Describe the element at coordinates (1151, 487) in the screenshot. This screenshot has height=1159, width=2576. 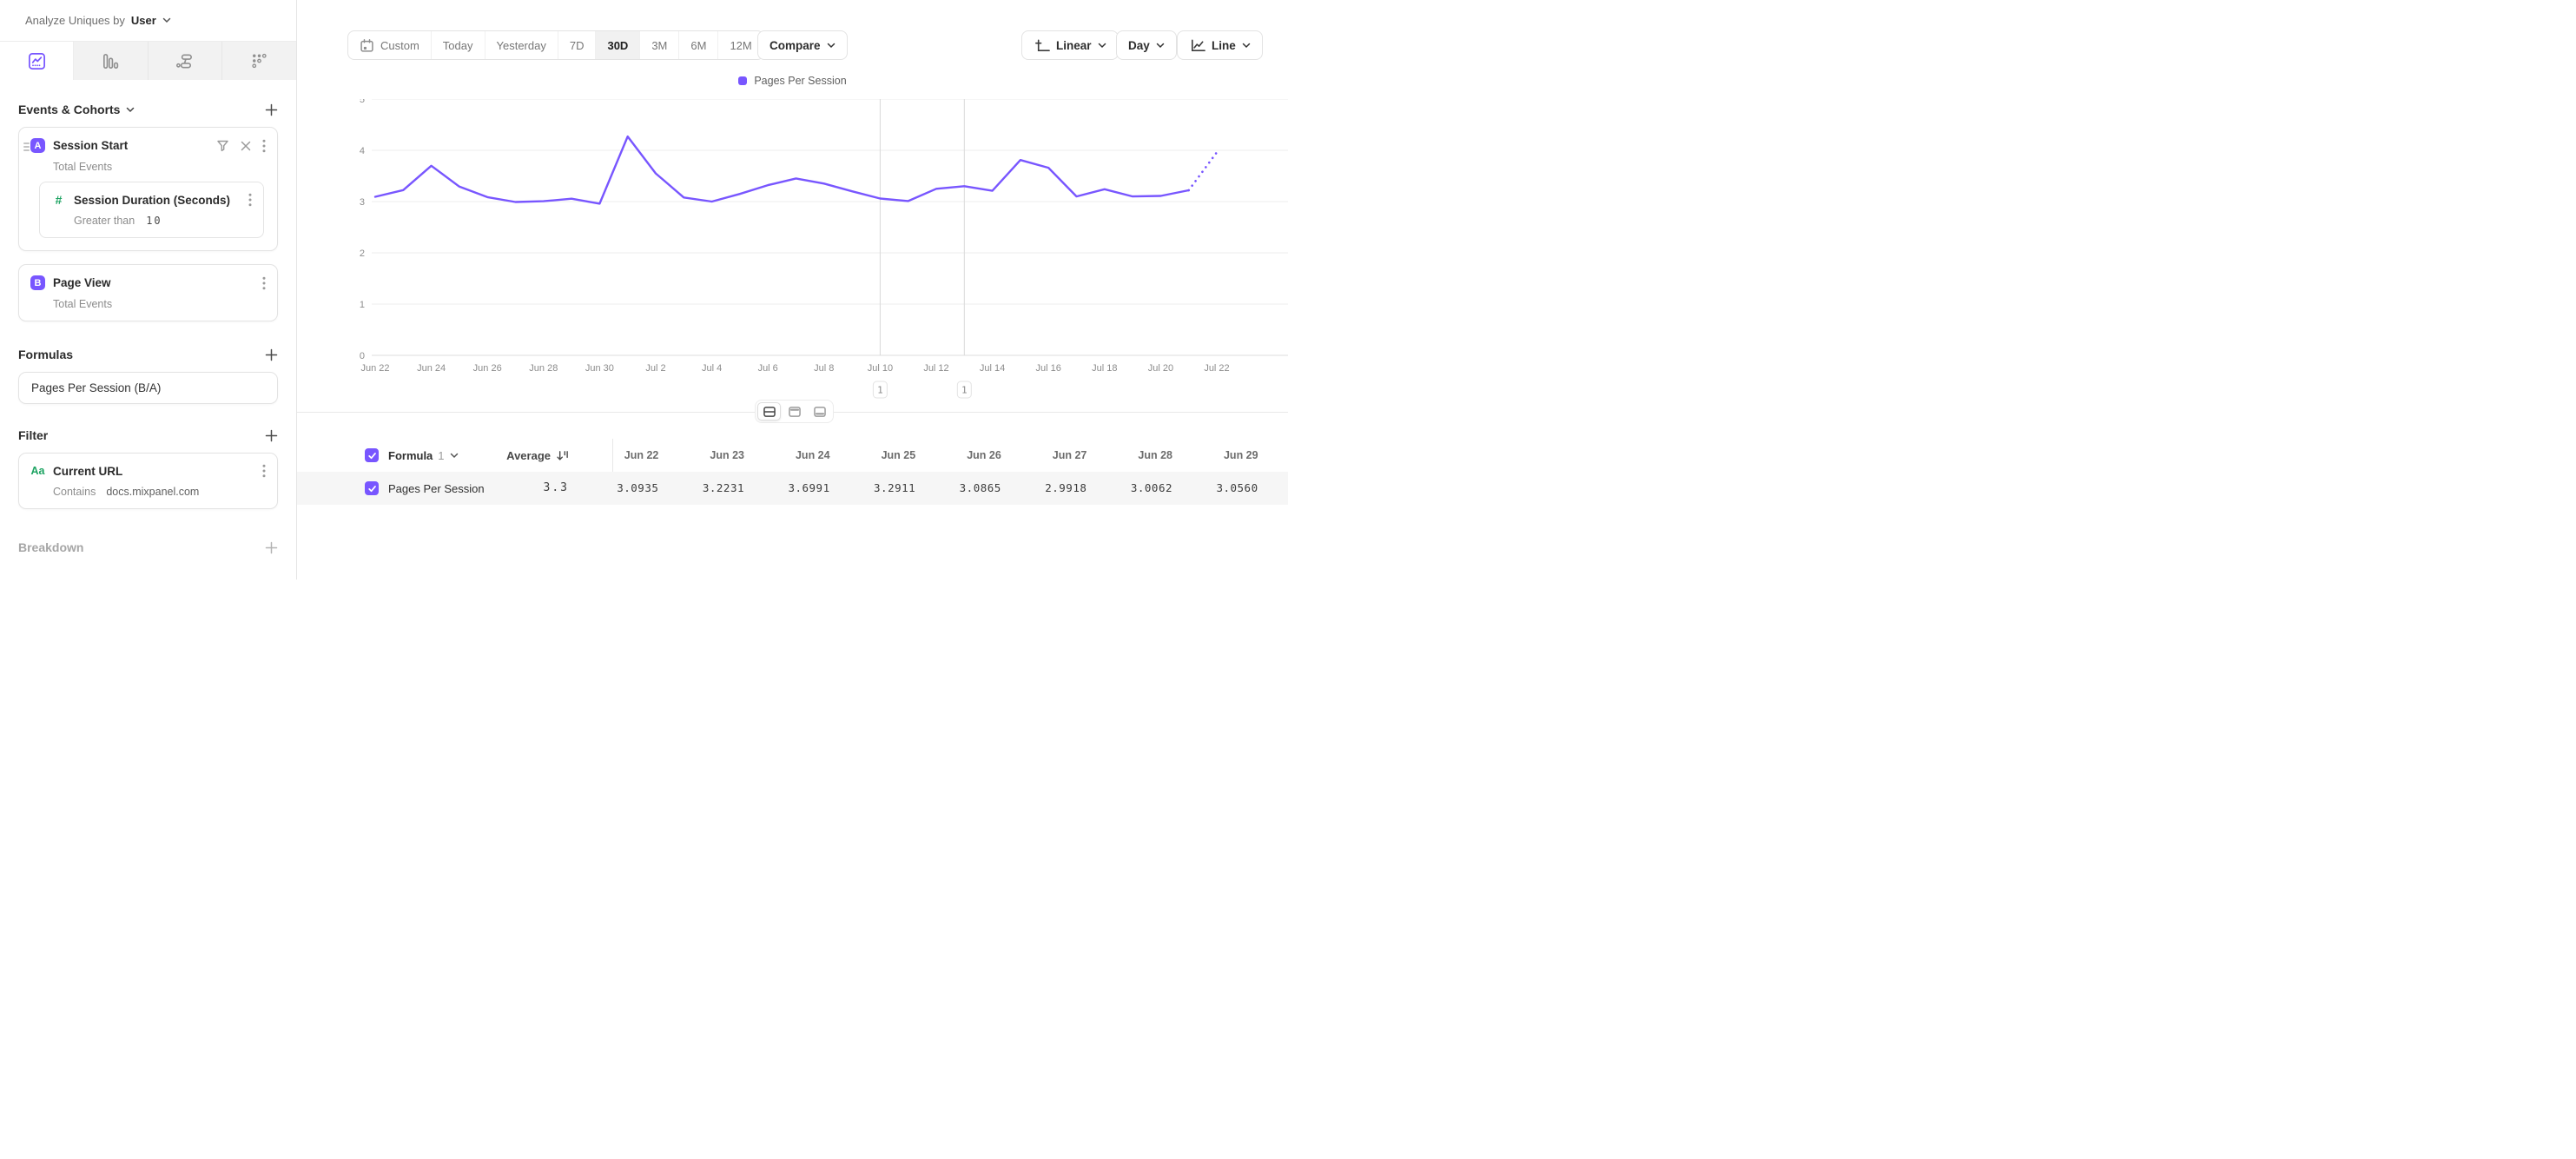
I see `cell-value-Jun-28: 3.0062` at that location.